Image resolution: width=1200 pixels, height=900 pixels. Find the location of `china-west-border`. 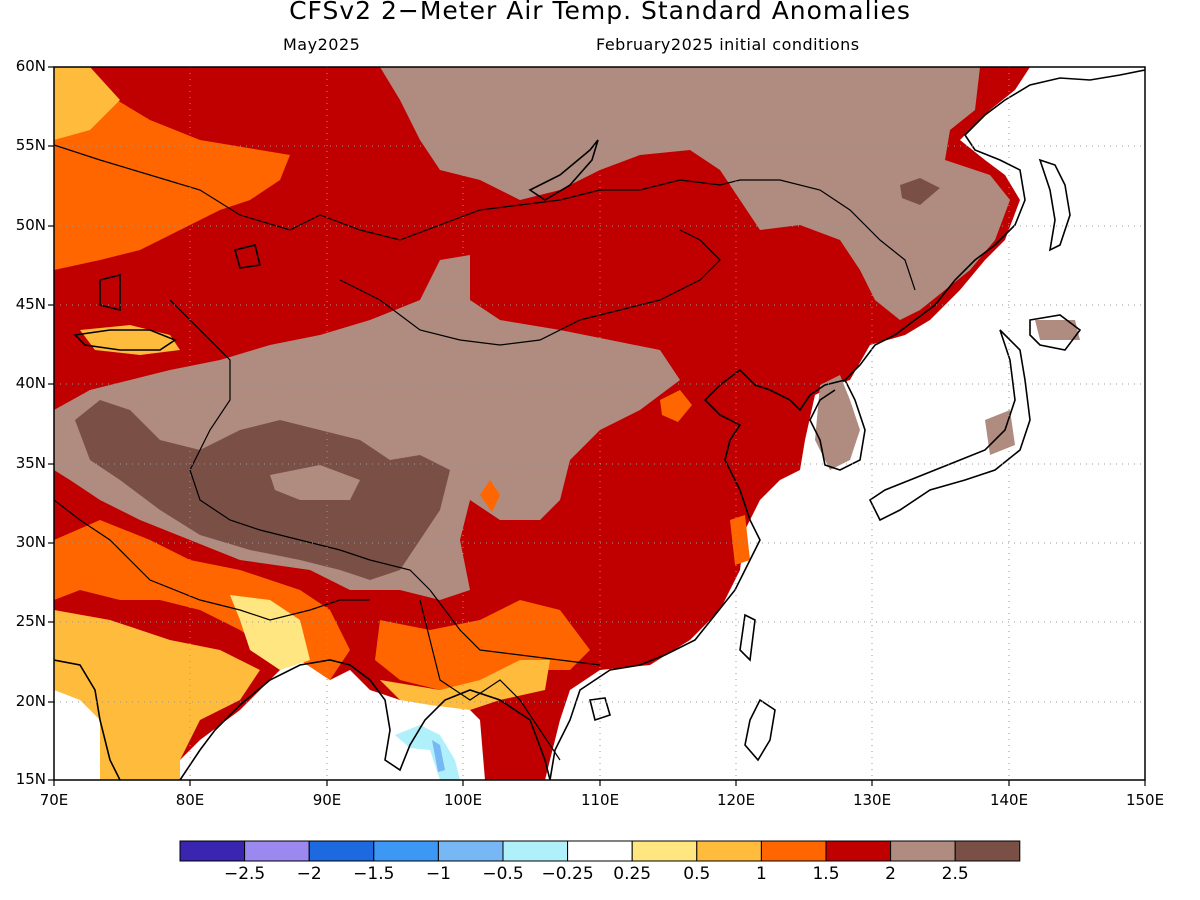

china-west-border is located at coordinates (300, 445).